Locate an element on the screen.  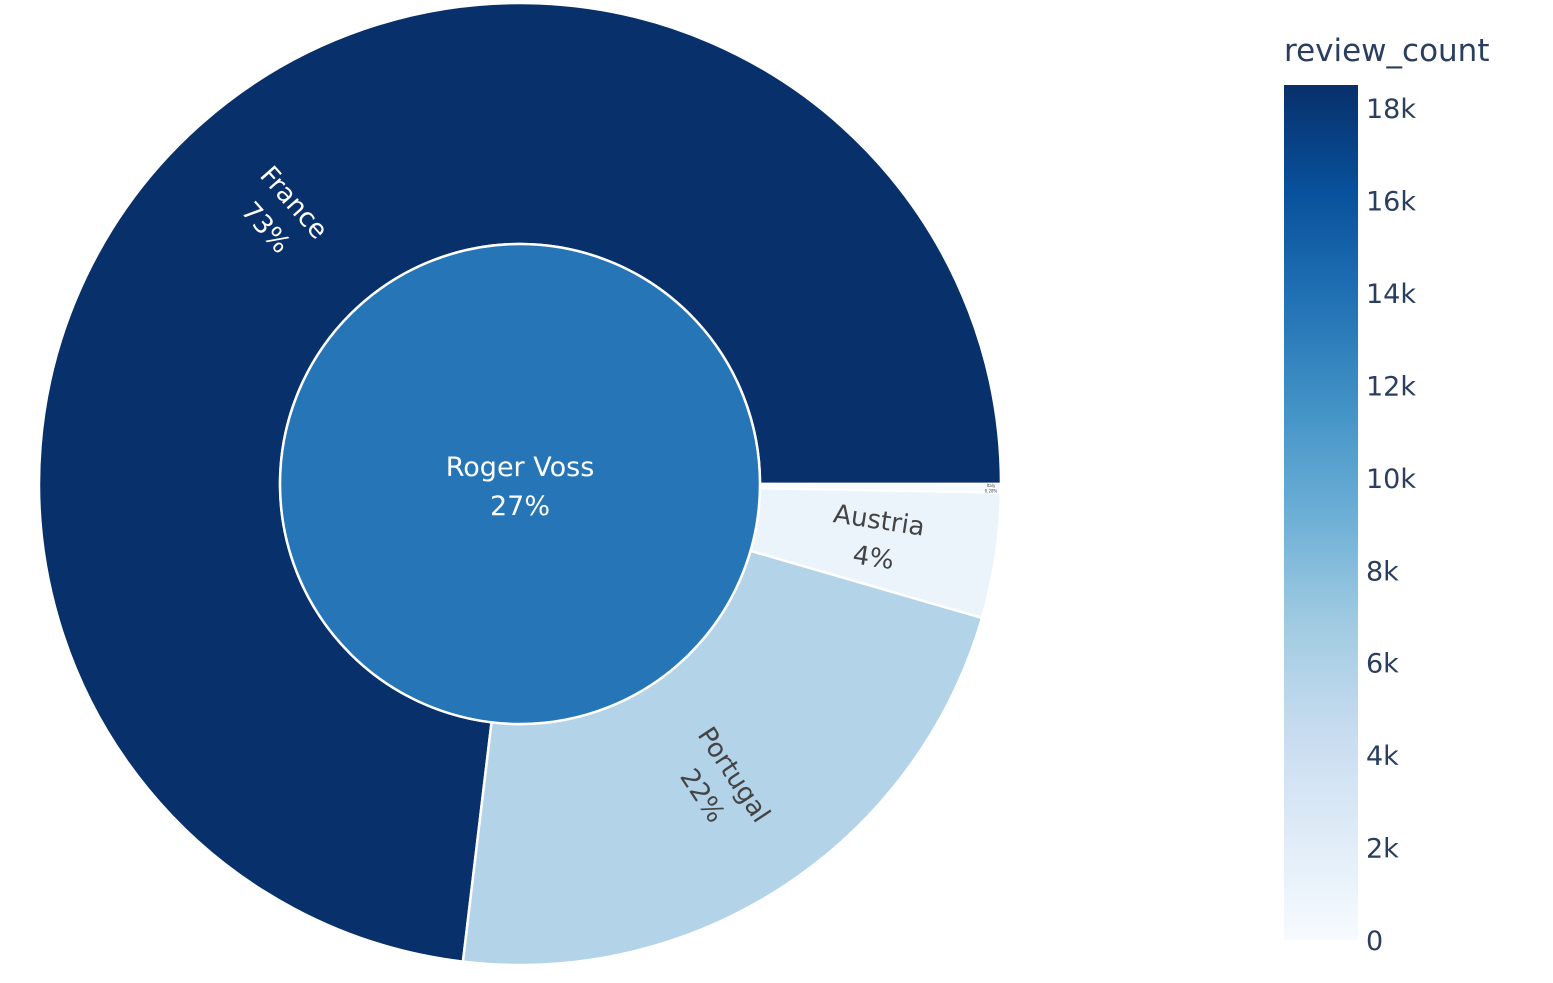
root-percent-label: 27% is located at coordinates (520, 506).